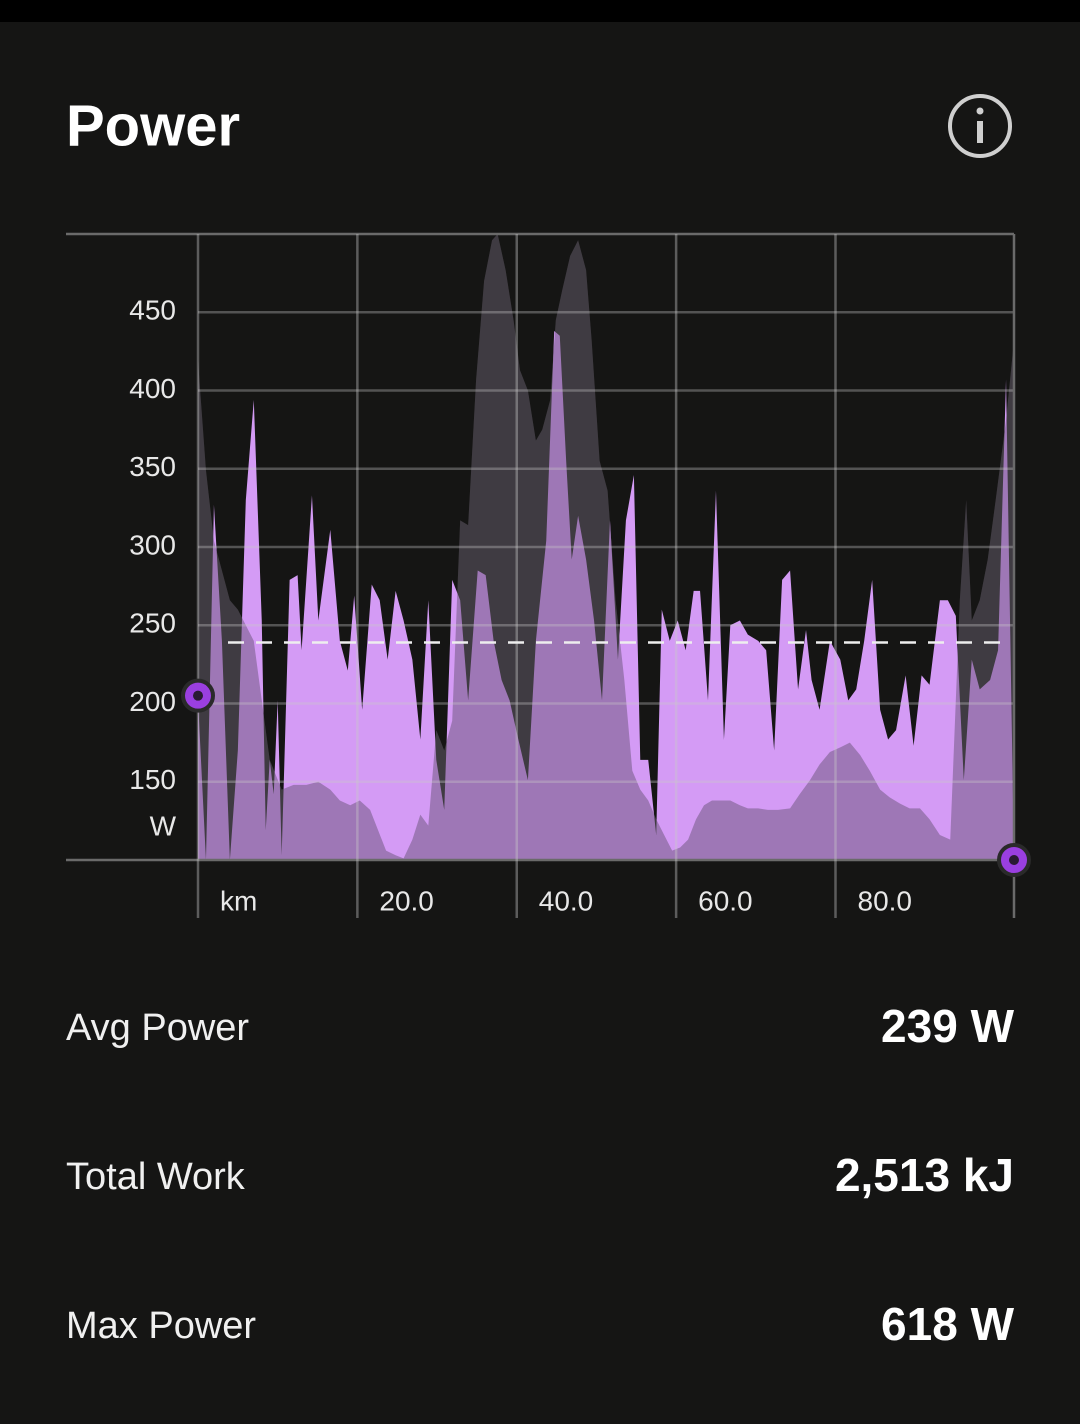  What do you see at coordinates (152, 623) in the screenshot?
I see `y-tick-label: 250` at bounding box center [152, 623].